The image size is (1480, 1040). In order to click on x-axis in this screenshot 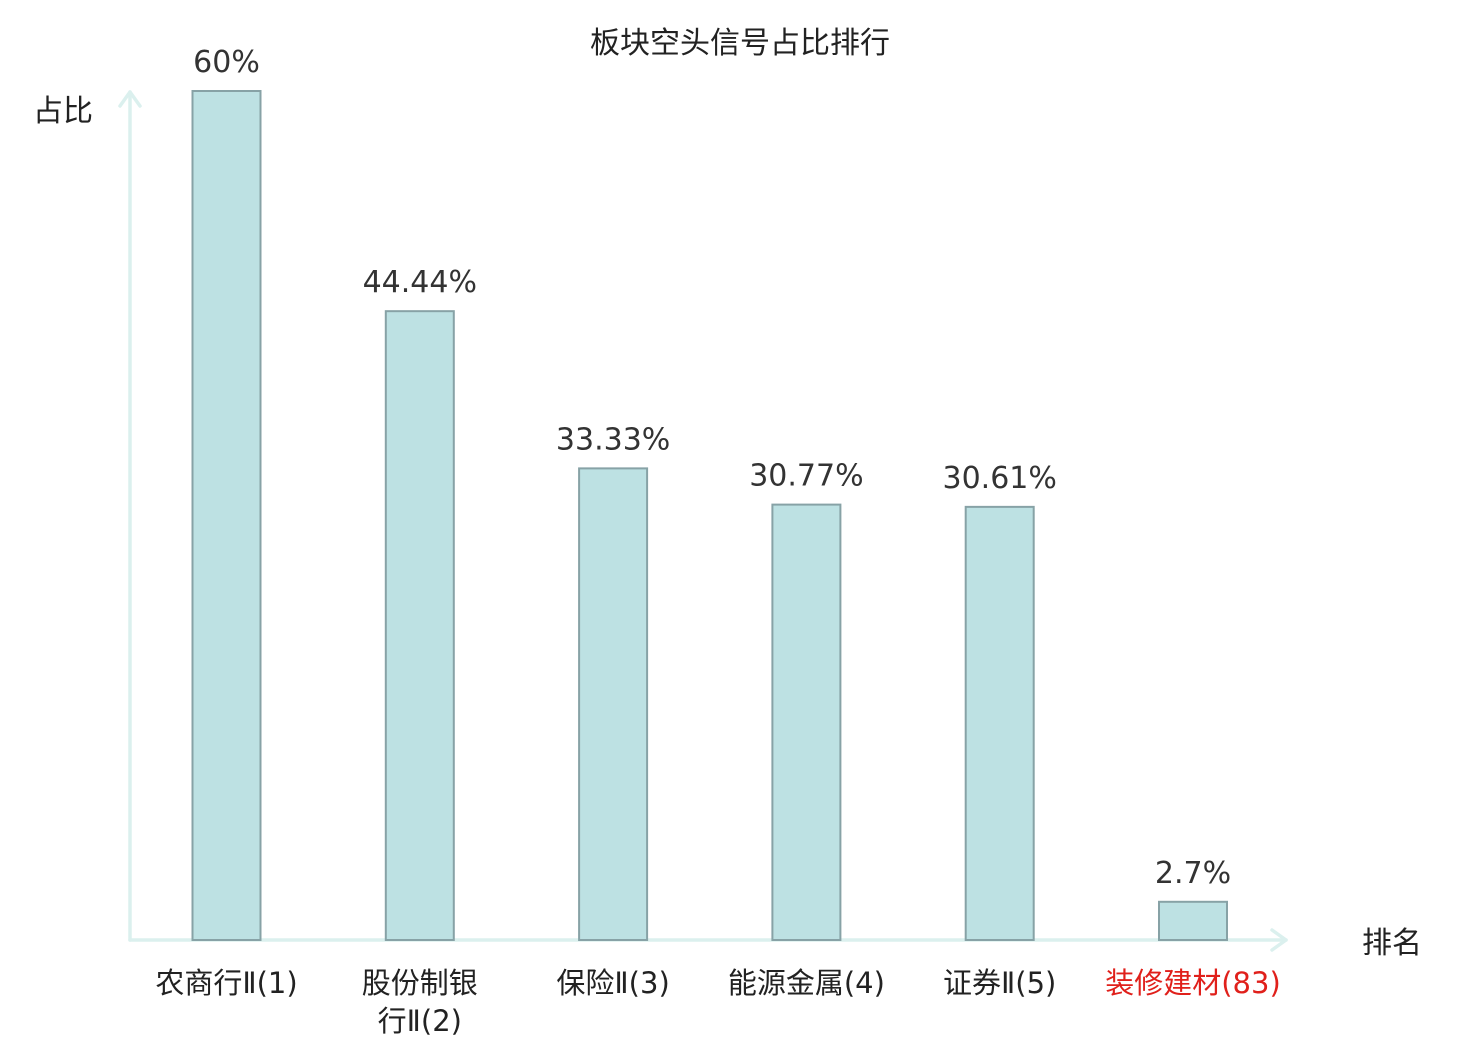, I will do `click(708, 940)`.